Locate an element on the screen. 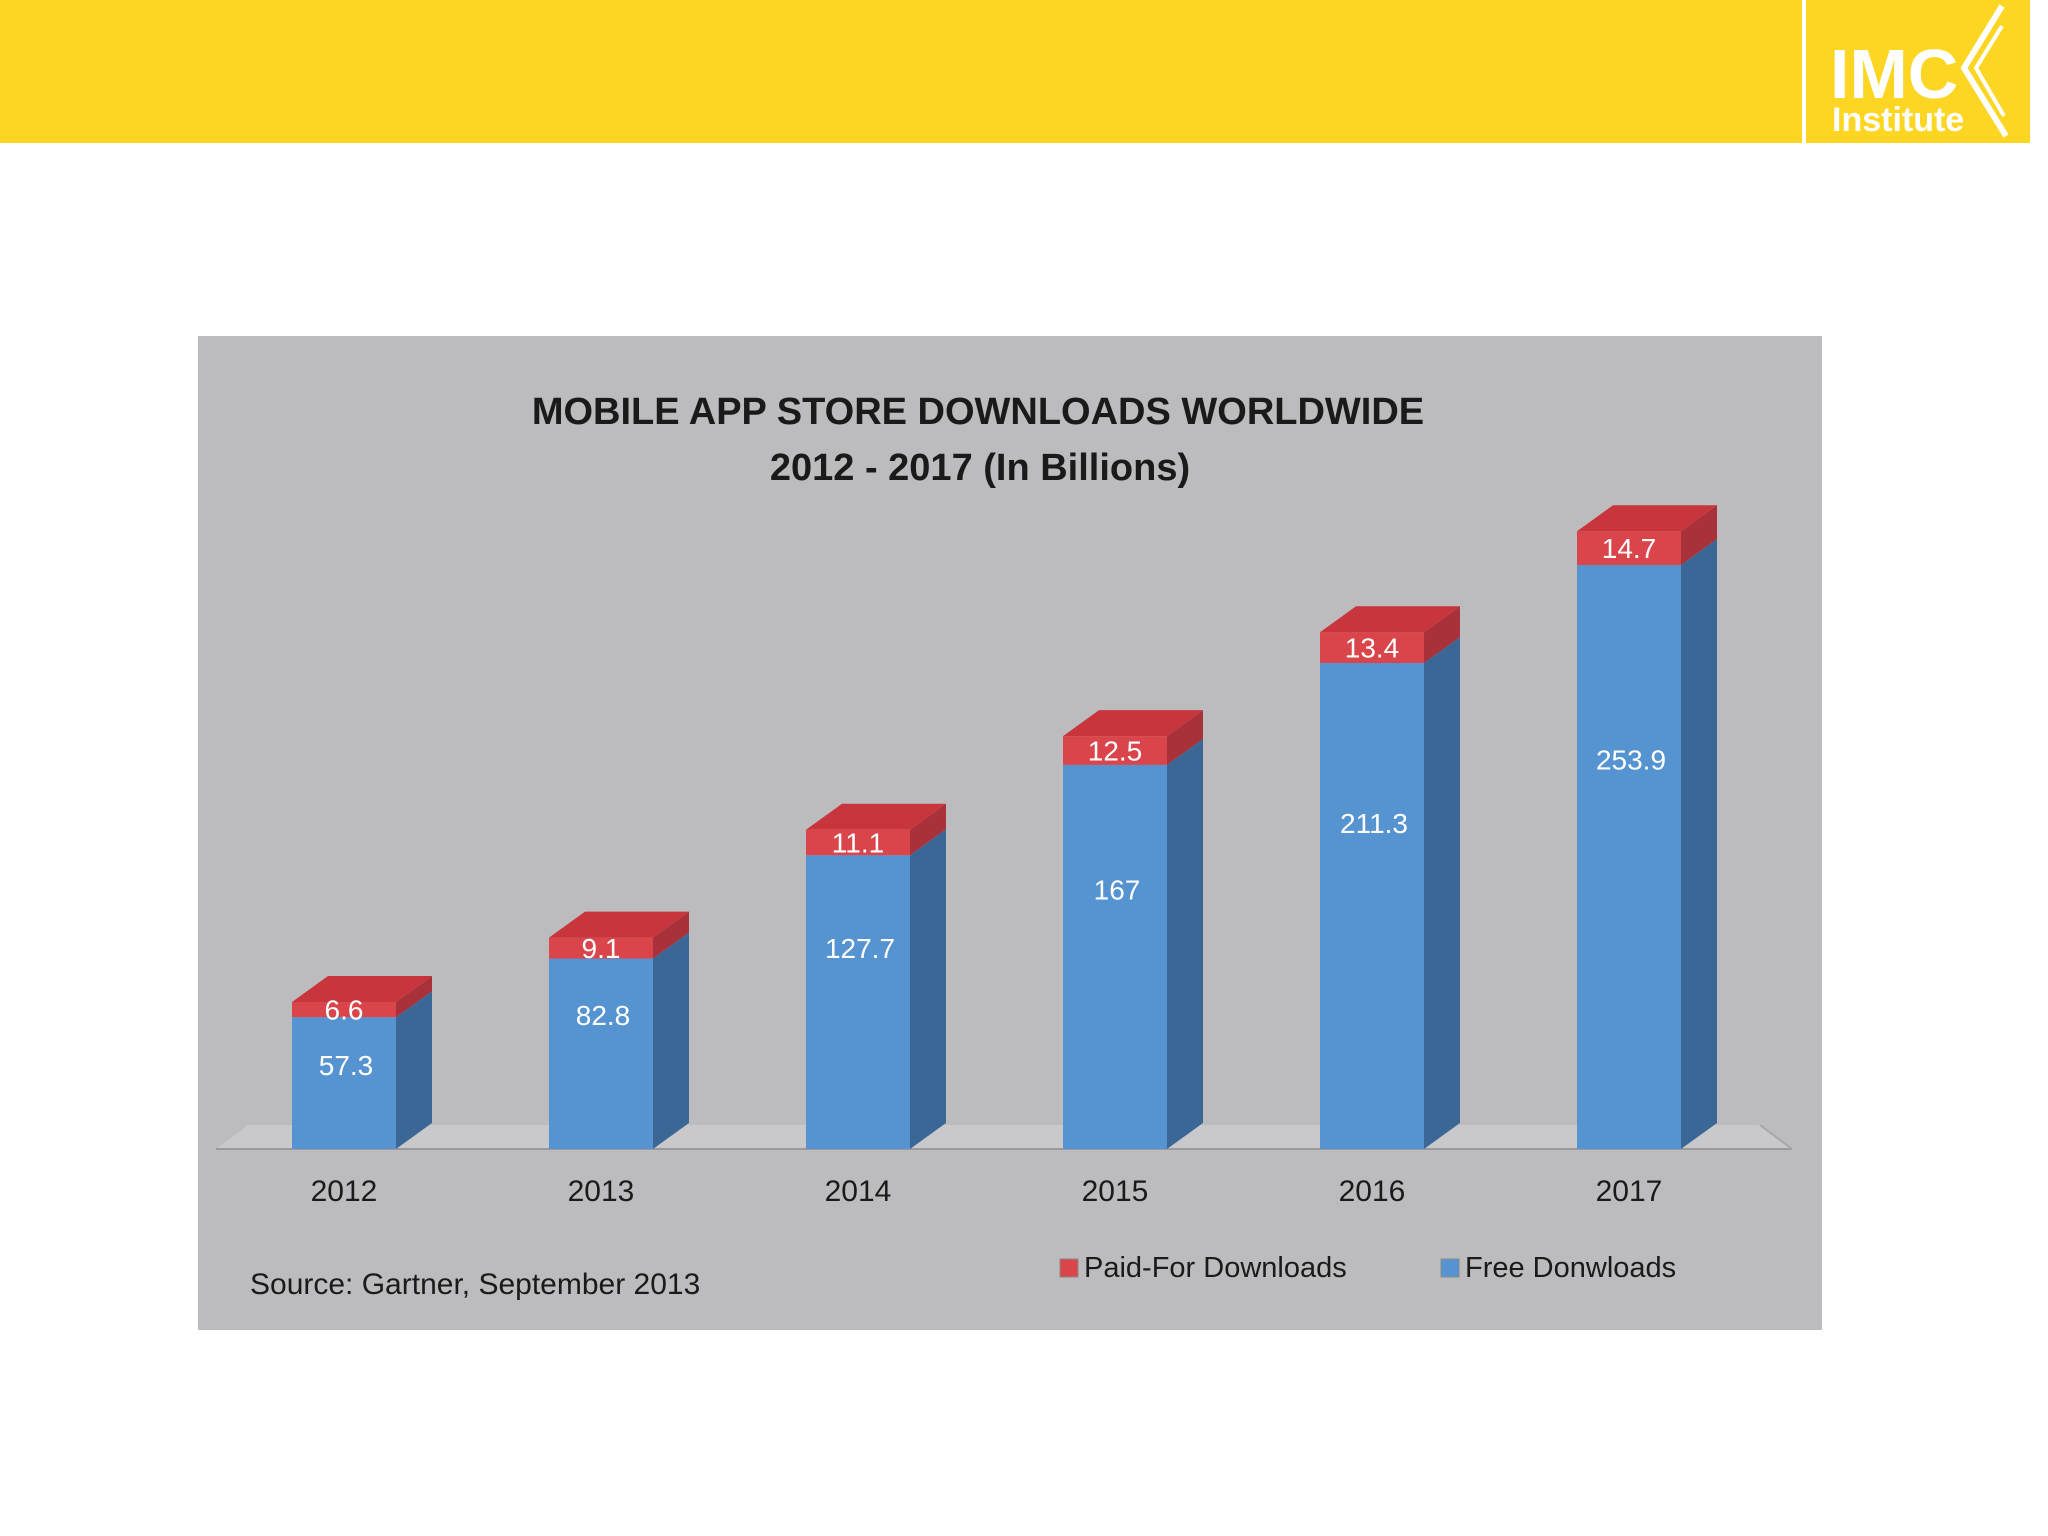 The width and height of the screenshot is (2048, 1536). bar-paid-2014 is located at coordinates (858, 842).